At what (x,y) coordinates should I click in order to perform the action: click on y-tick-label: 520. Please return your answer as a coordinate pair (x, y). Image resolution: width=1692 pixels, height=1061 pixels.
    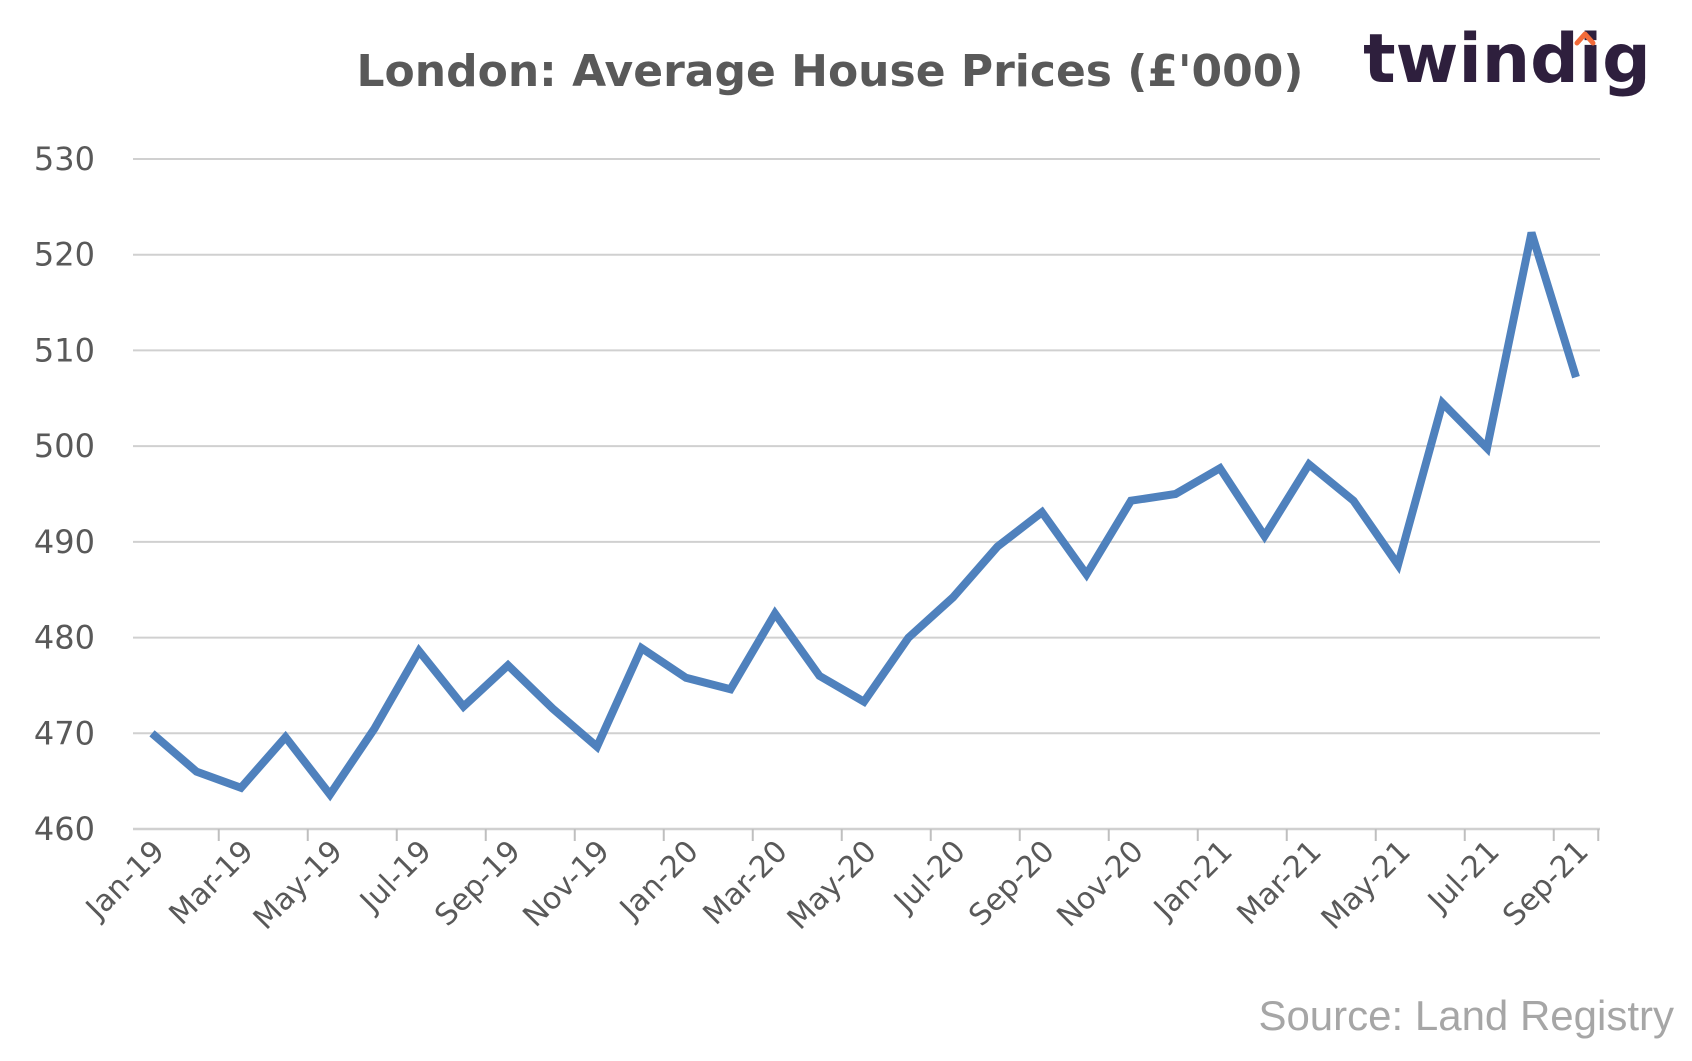
    Looking at the image, I should click on (64, 255).